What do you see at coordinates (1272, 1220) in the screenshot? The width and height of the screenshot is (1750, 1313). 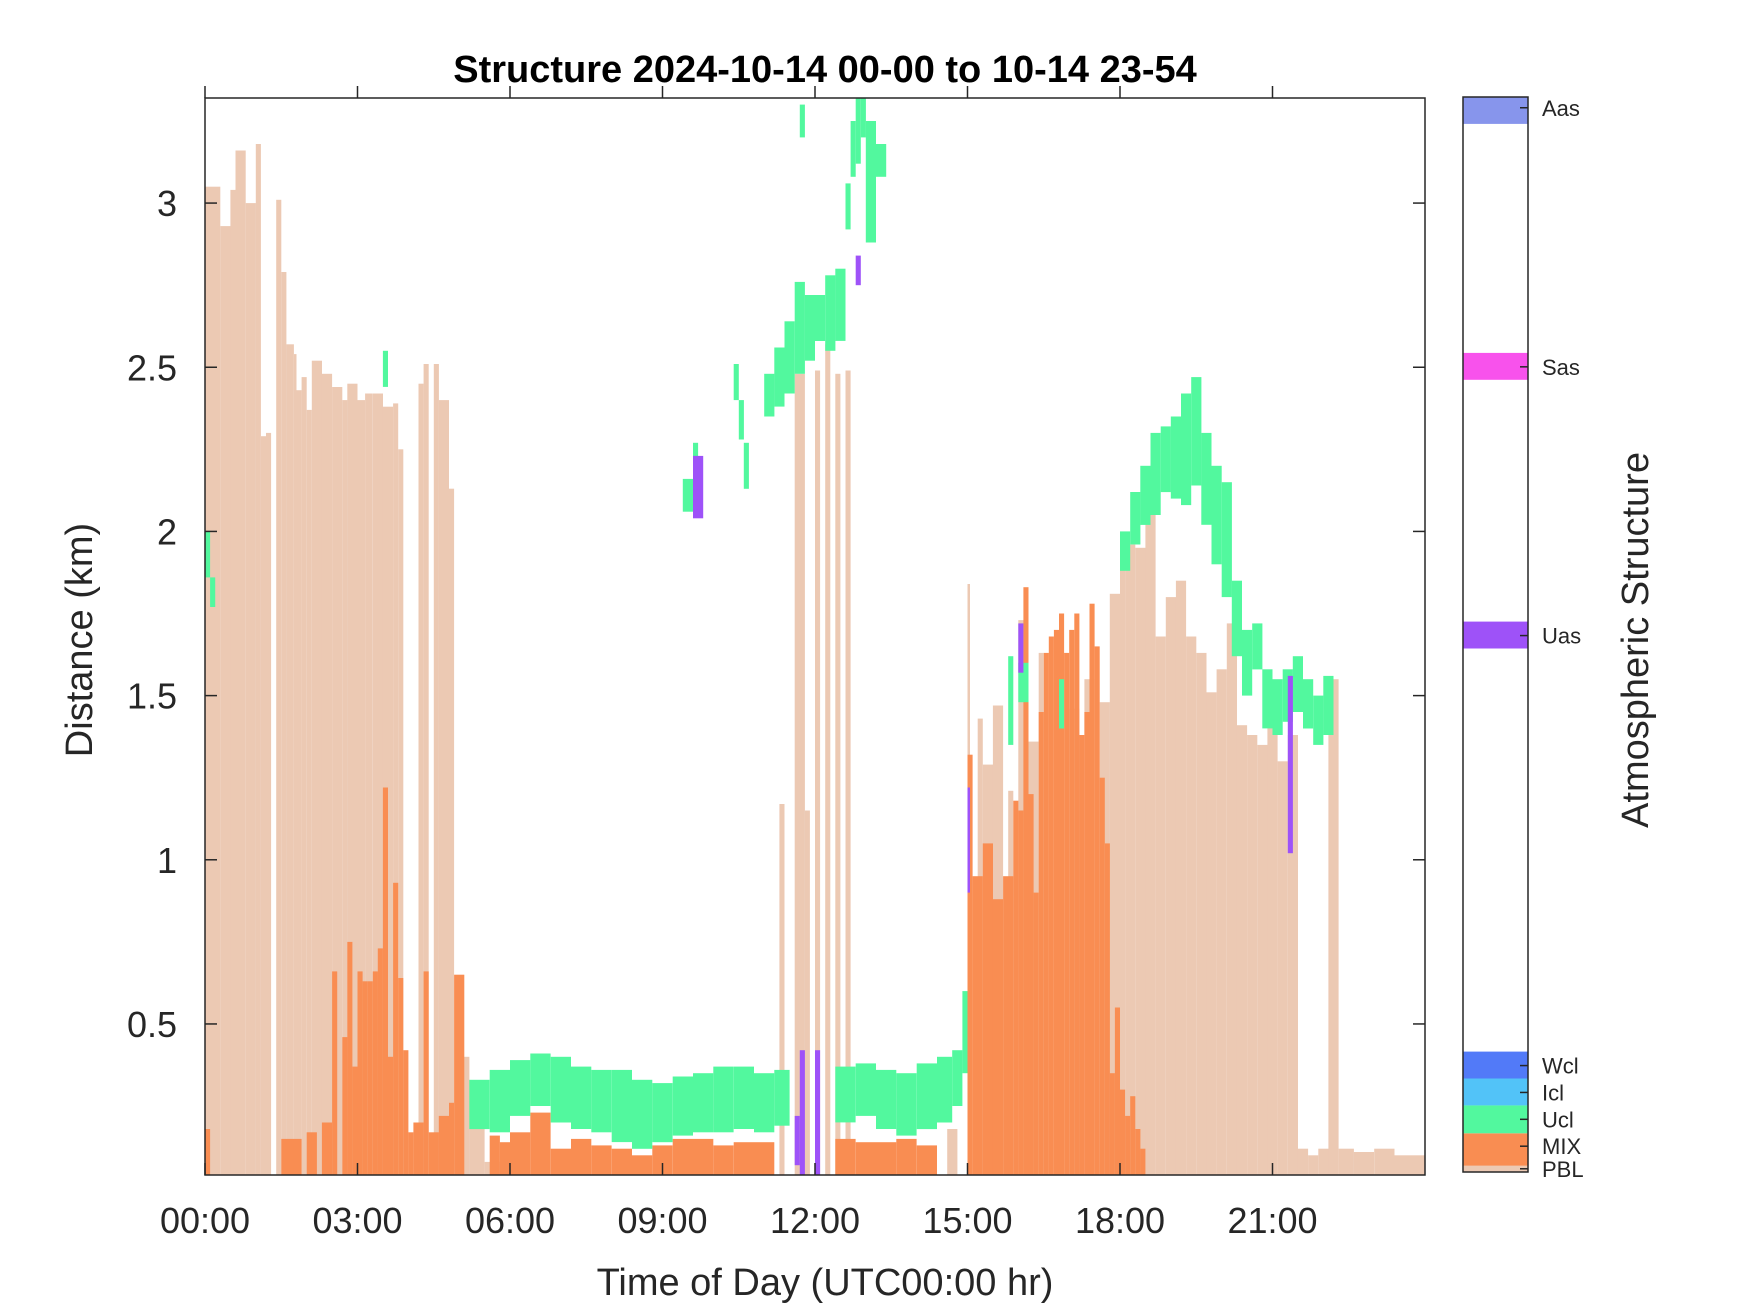 I see `x-tick-label: 21:00` at bounding box center [1272, 1220].